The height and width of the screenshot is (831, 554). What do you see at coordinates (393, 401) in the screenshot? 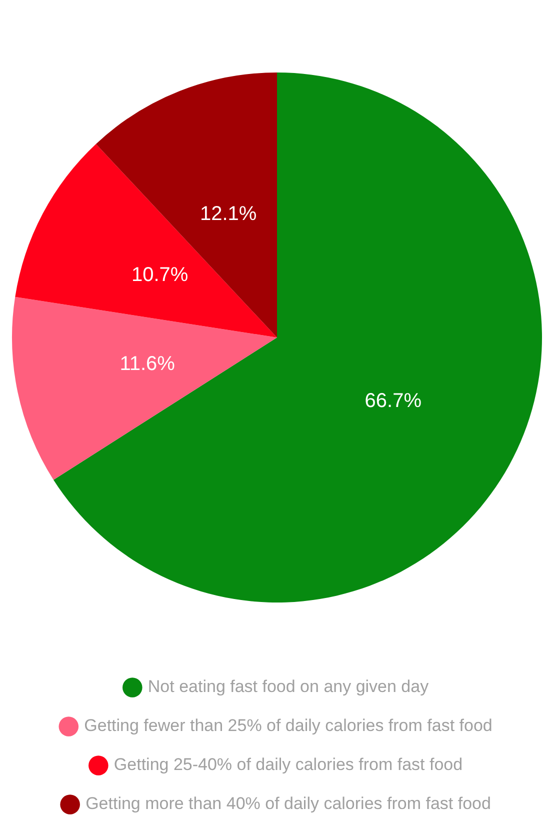
I see `data-label: 66.7%` at bounding box center [393, 401].